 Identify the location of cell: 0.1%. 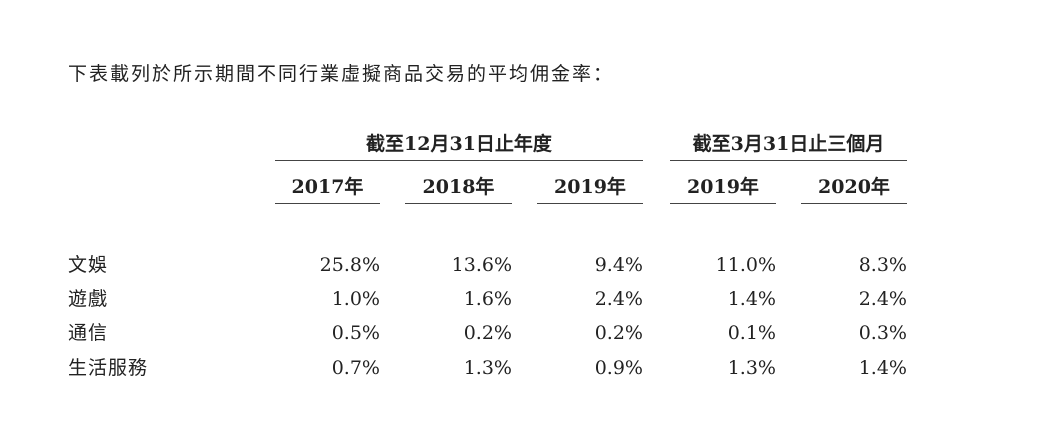
(751, 333).